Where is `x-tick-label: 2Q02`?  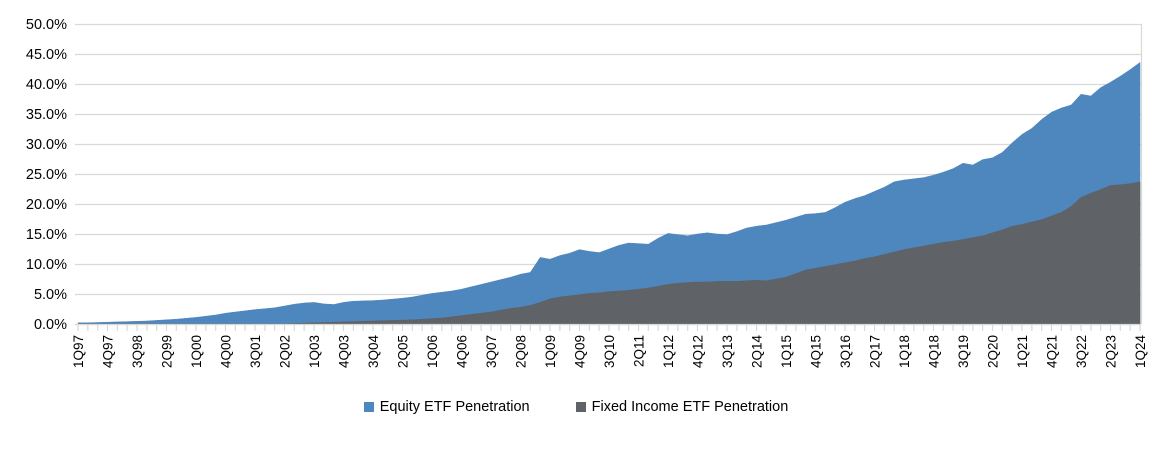 x-tick-label: 2Q02 is located at coordinates (285, 351).